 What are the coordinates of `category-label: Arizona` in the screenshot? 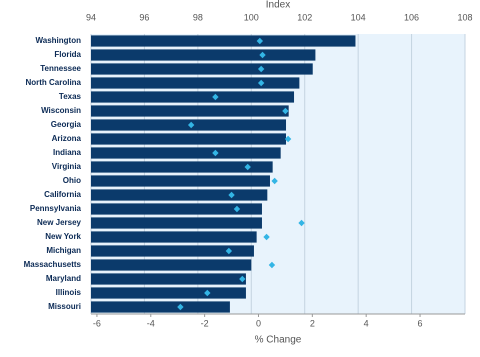 It's located at (67, 138).